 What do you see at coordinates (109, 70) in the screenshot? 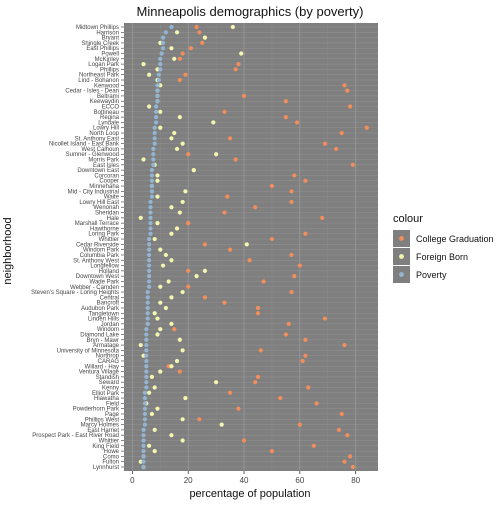
I see `y-tick-label: Phillips` at bounding box center [109, 70].